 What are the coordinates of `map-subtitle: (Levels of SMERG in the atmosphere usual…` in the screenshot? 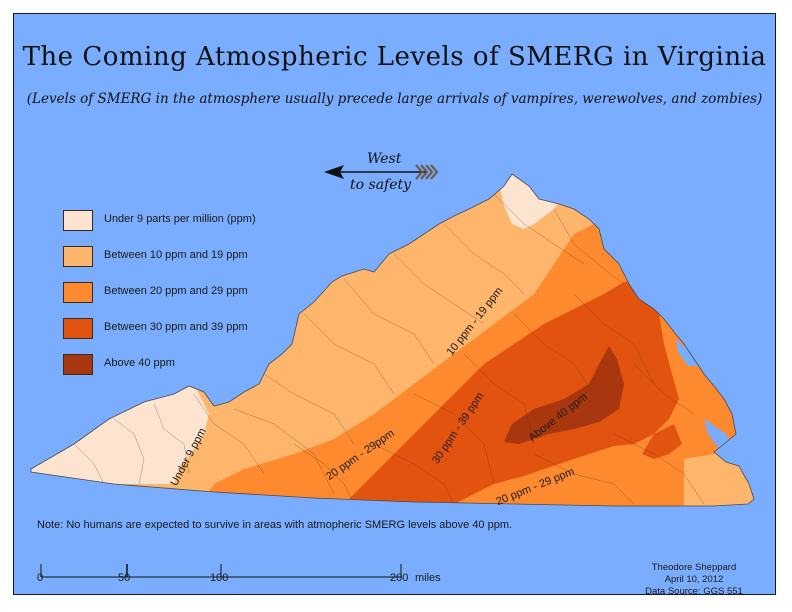 It's located at (394, 99).